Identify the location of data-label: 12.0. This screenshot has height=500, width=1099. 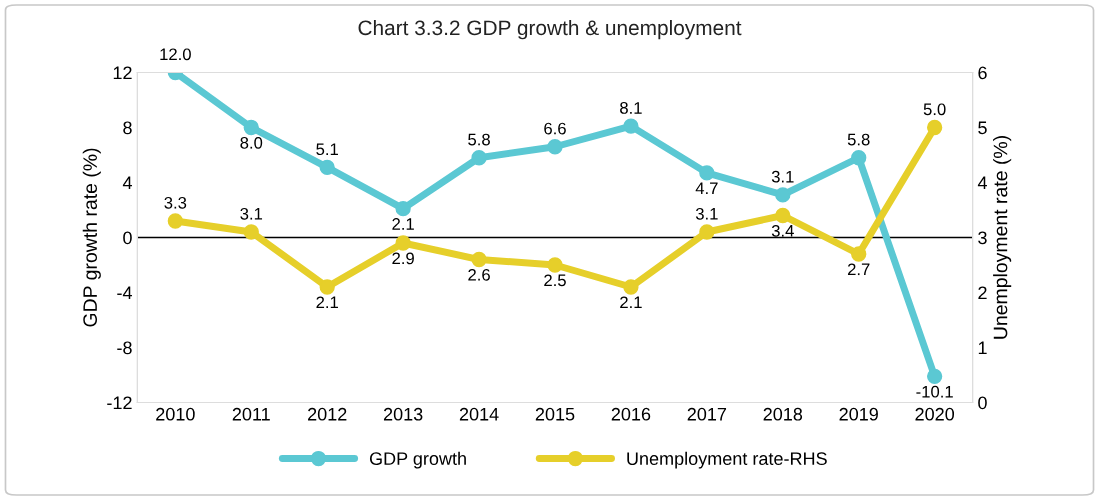
(175, 54).